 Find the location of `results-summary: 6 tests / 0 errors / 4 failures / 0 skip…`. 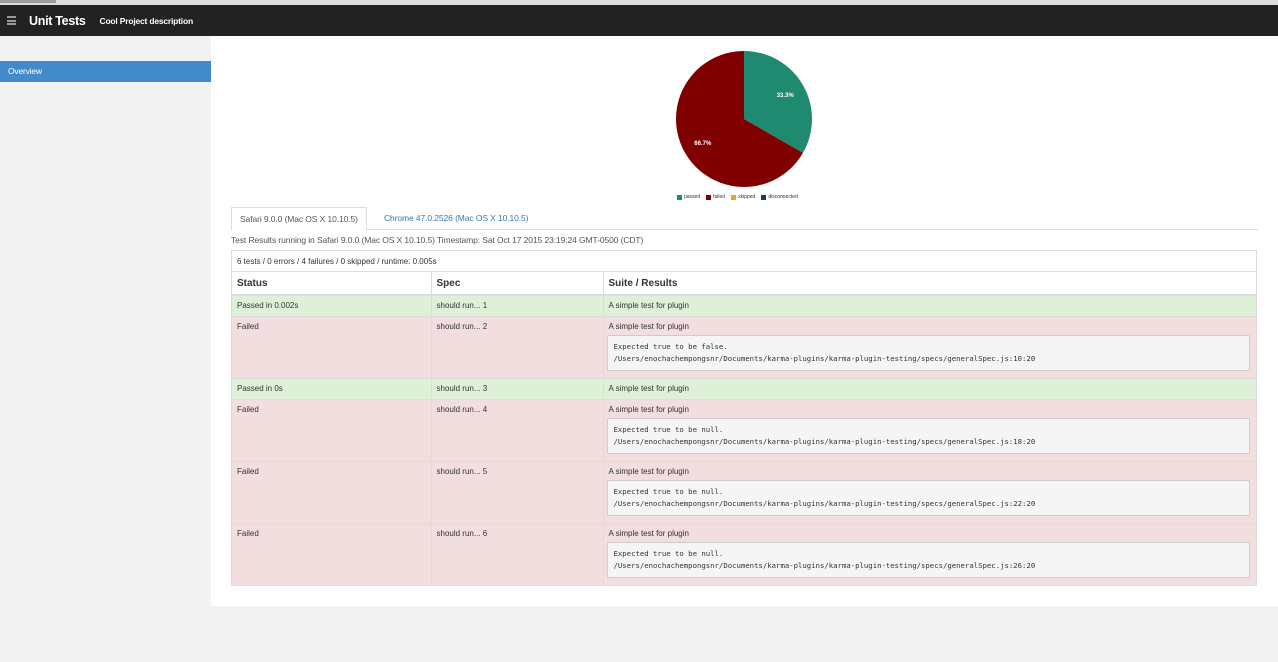

results-summary: 6 tests / 0 errors / 4 failures / 0 skip… is located at coordinates (744, 261).